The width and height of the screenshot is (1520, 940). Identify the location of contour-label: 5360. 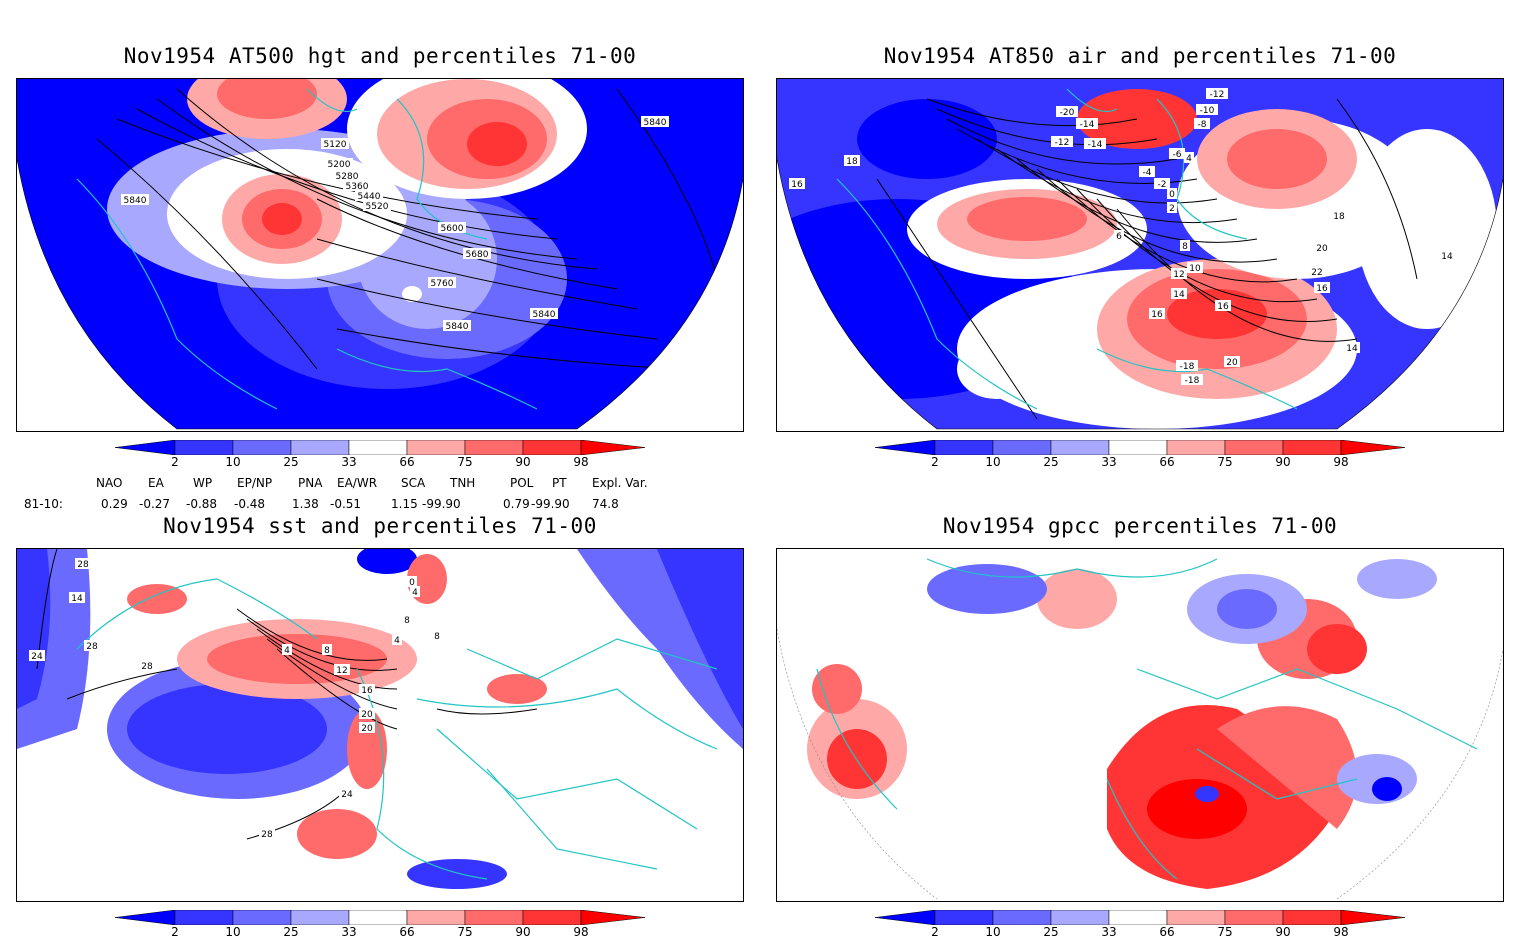
(357, 187).